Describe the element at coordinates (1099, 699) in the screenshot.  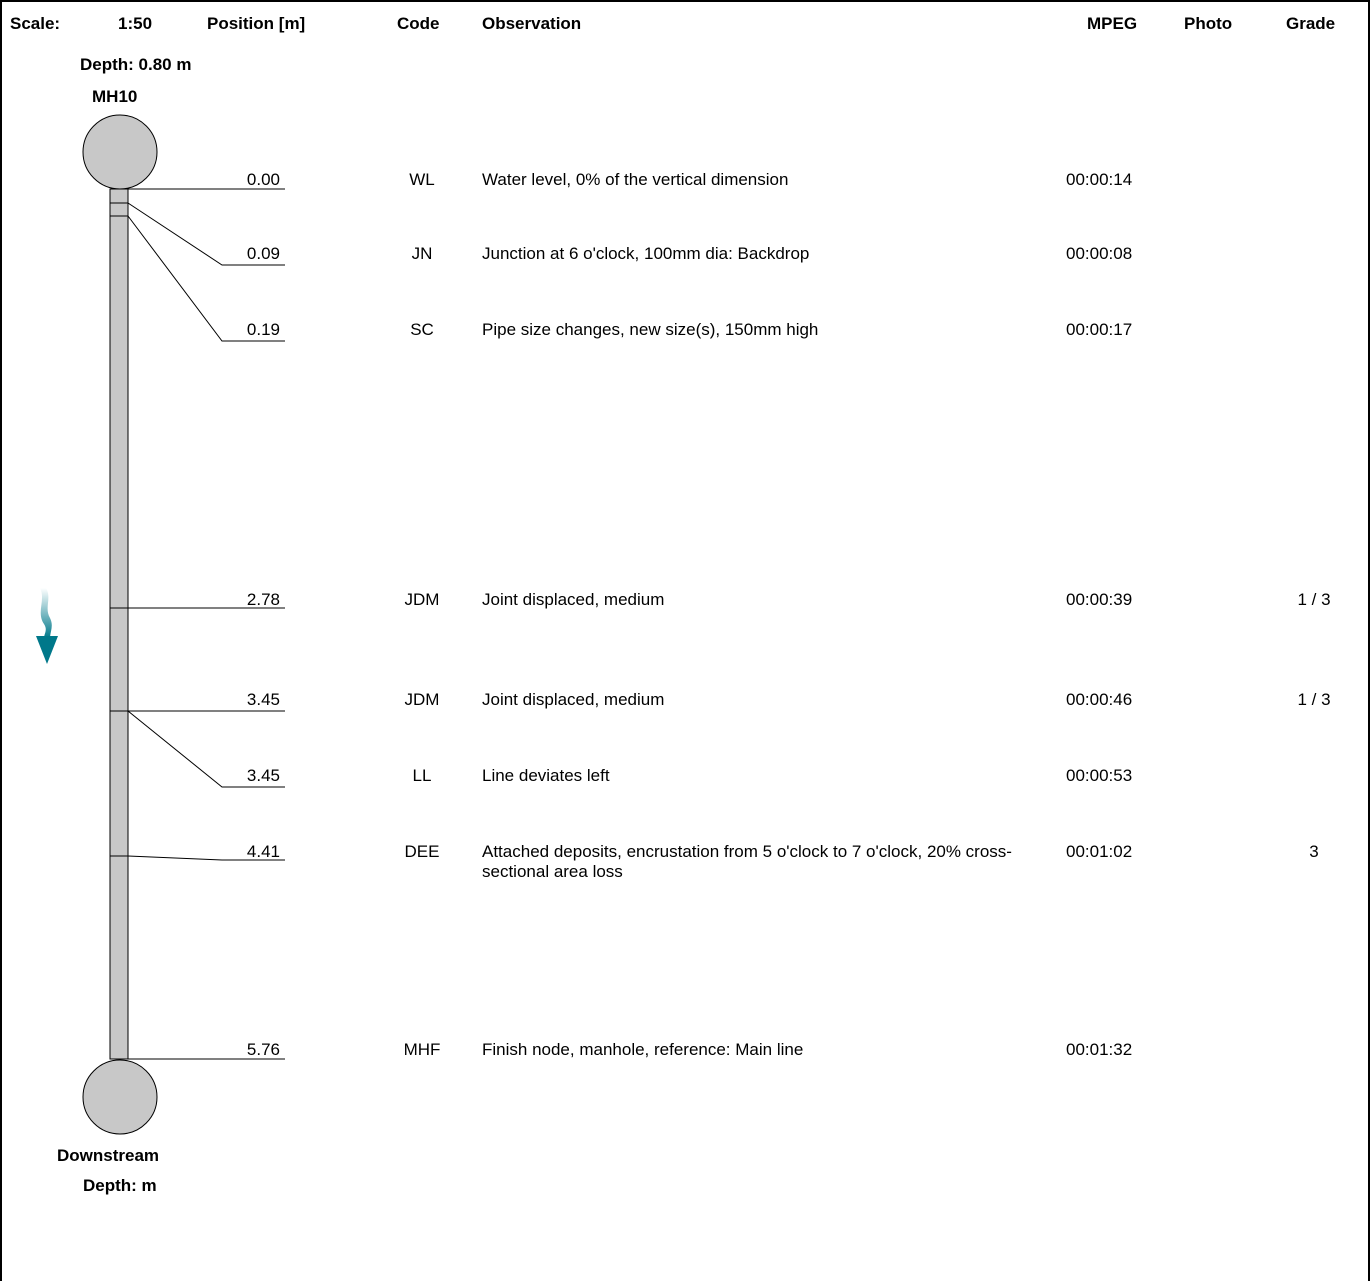
I see `mpeg-timestamp: 00:00:46` at that location.